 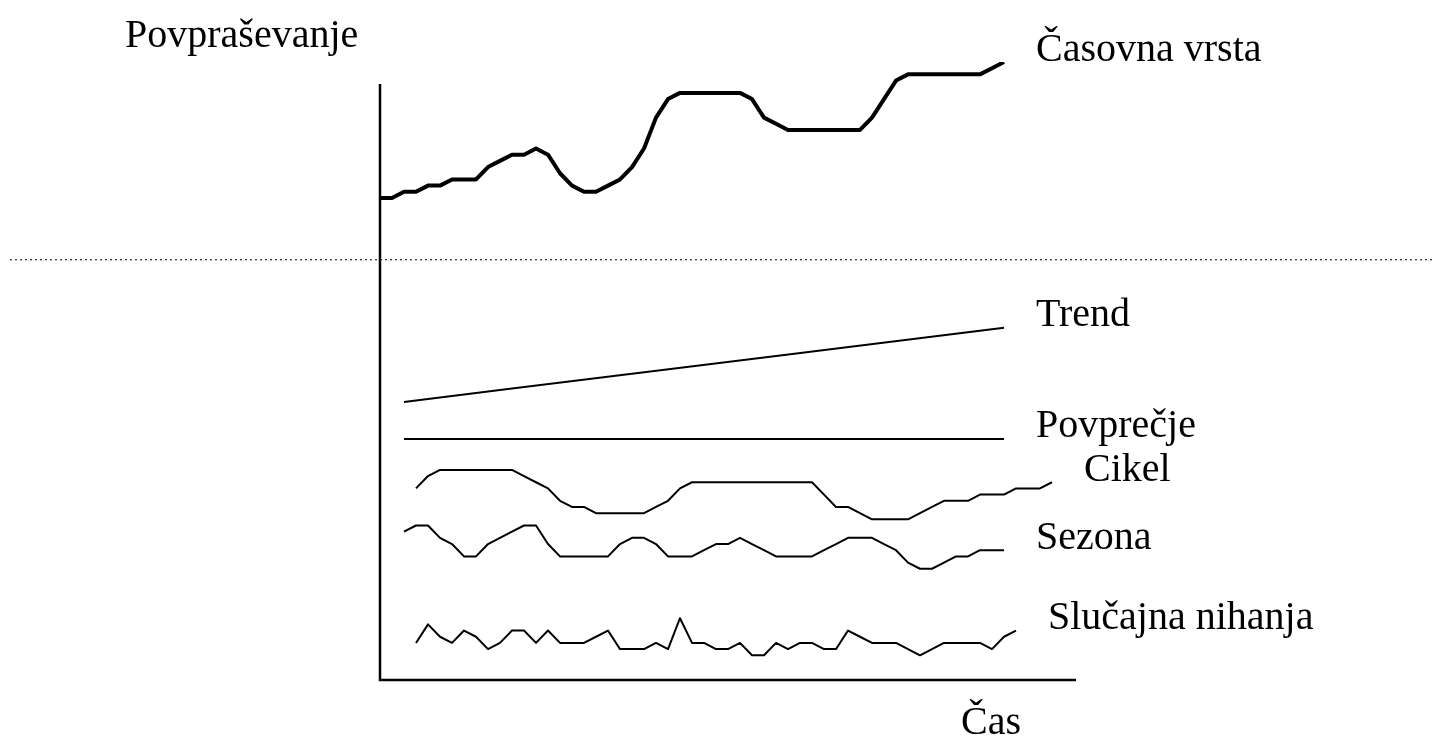 What do you see at coordinates (1149, 47) in the screenshot?
I see `series-label: Časovna vrsta` at bounding box center [1149, 47].